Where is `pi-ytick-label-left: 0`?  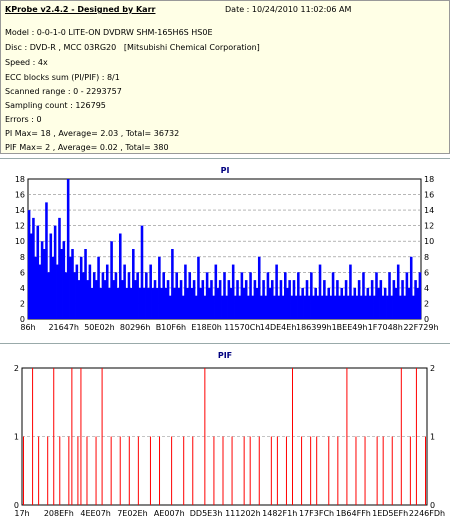
pi-ytick-label-left: 0 is located at coordinates (22, 319).